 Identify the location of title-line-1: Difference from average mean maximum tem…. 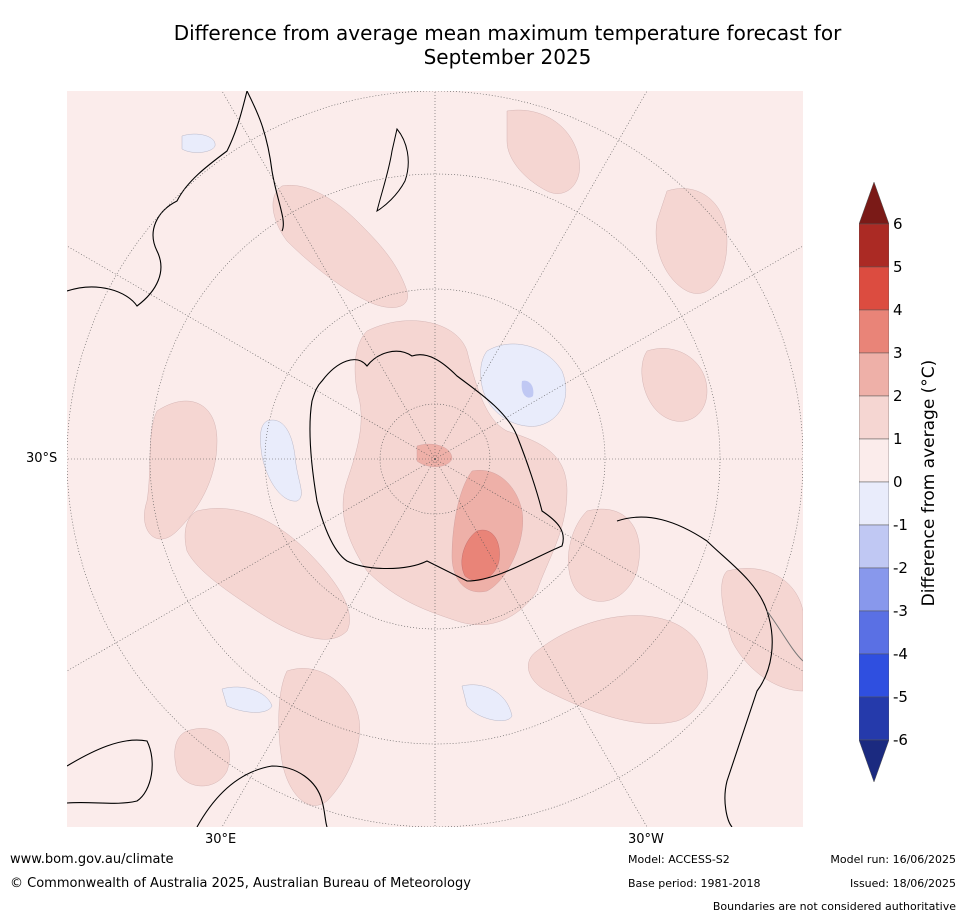
(507, 33).